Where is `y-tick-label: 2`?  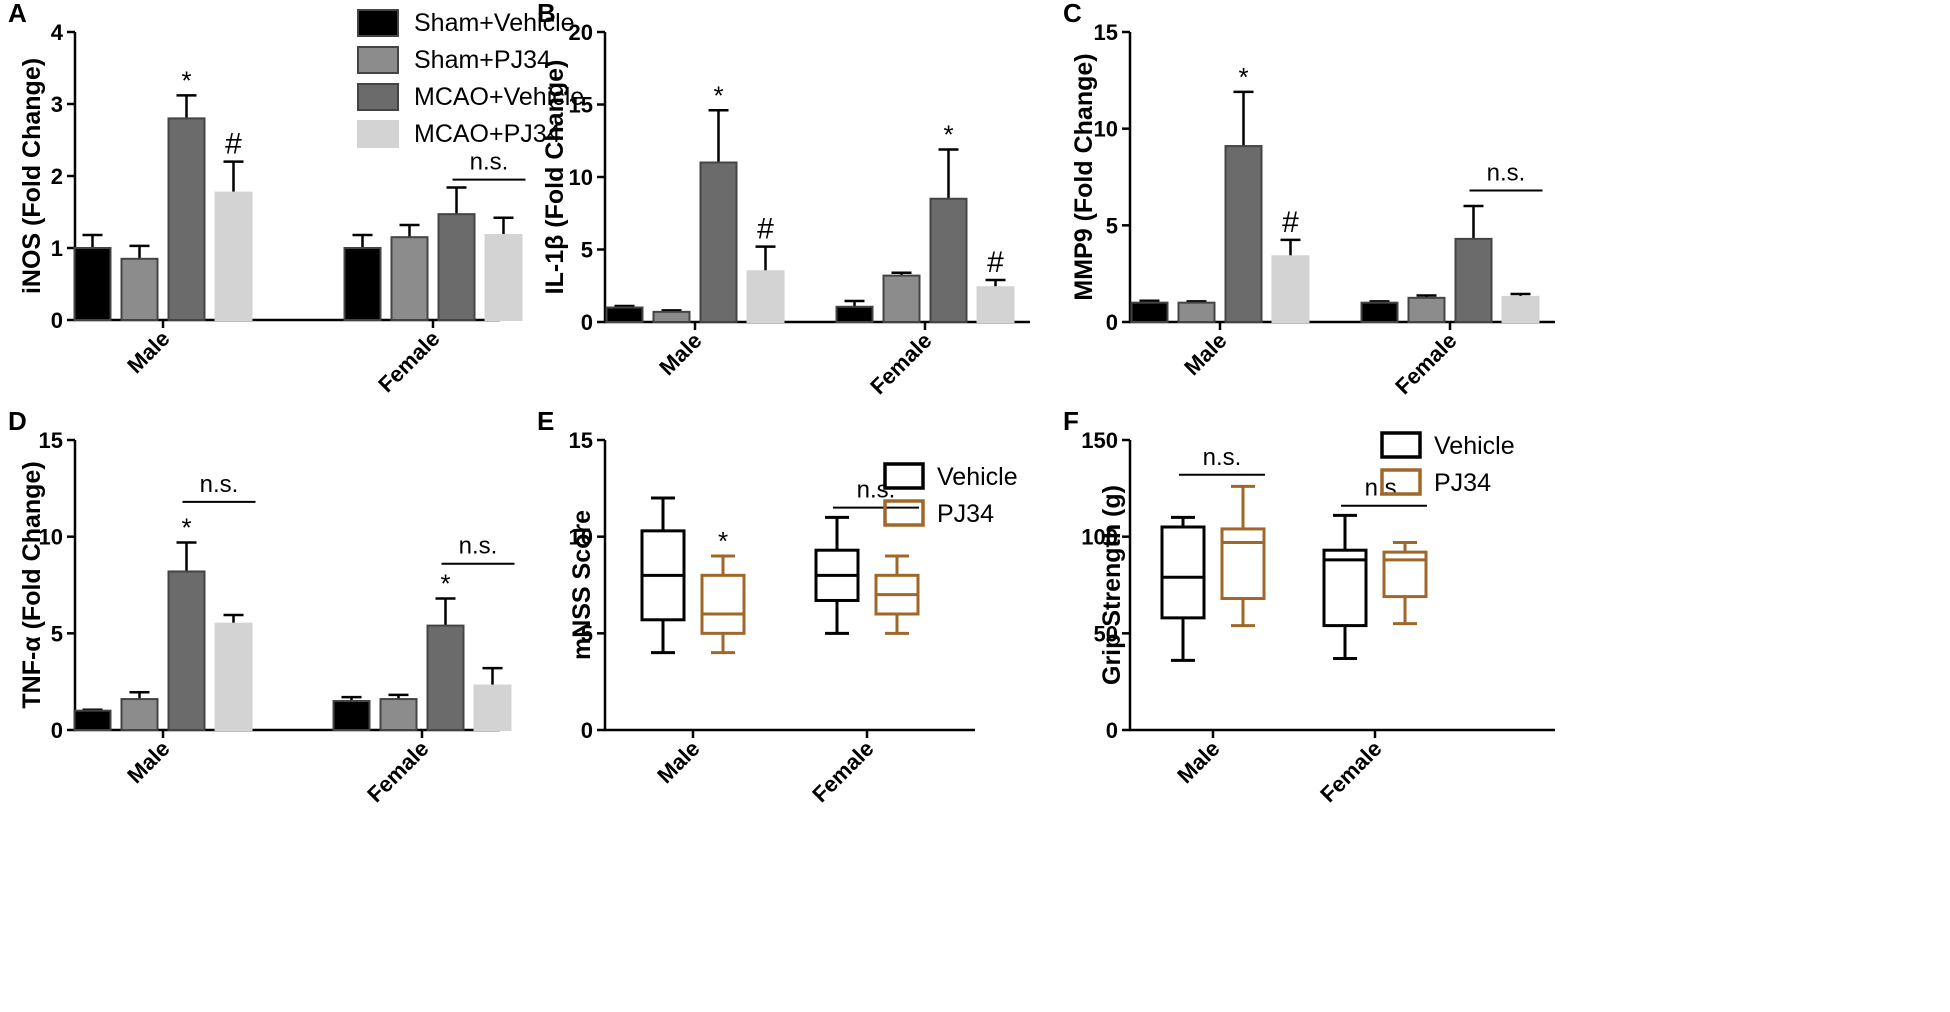 y-tick-label: 2 is located at coordinates (57, 176).